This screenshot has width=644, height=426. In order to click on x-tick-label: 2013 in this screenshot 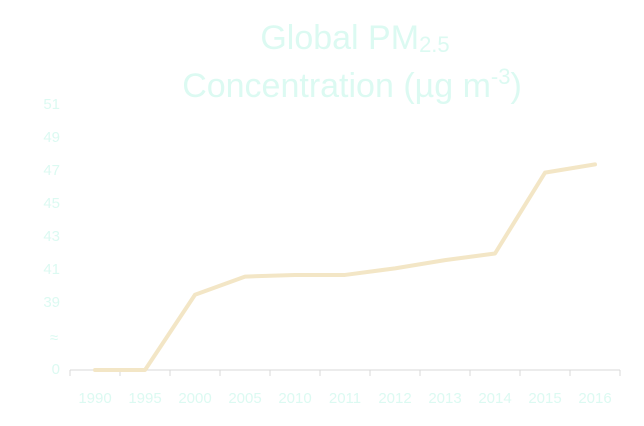, I will do `click(444, 398)`.